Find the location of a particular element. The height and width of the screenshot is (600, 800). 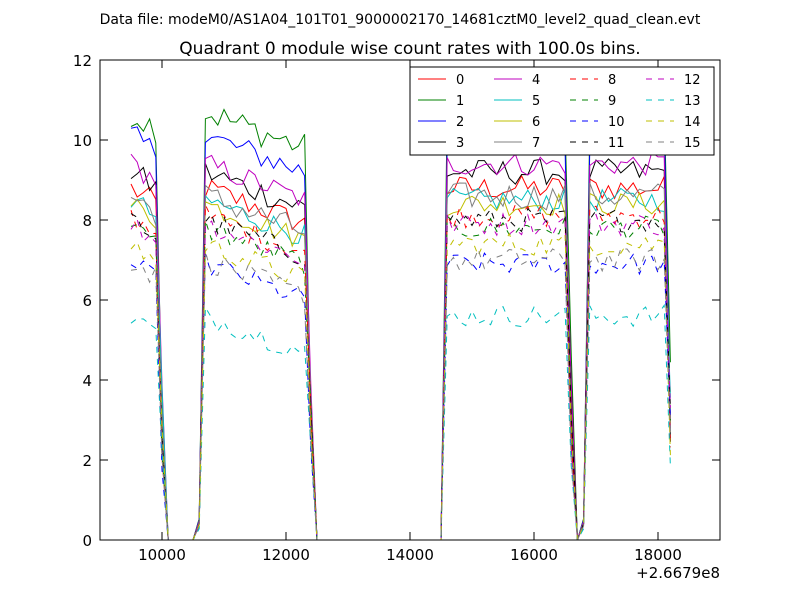

legend-label-8: 8 is located at coordinates (612, 80).